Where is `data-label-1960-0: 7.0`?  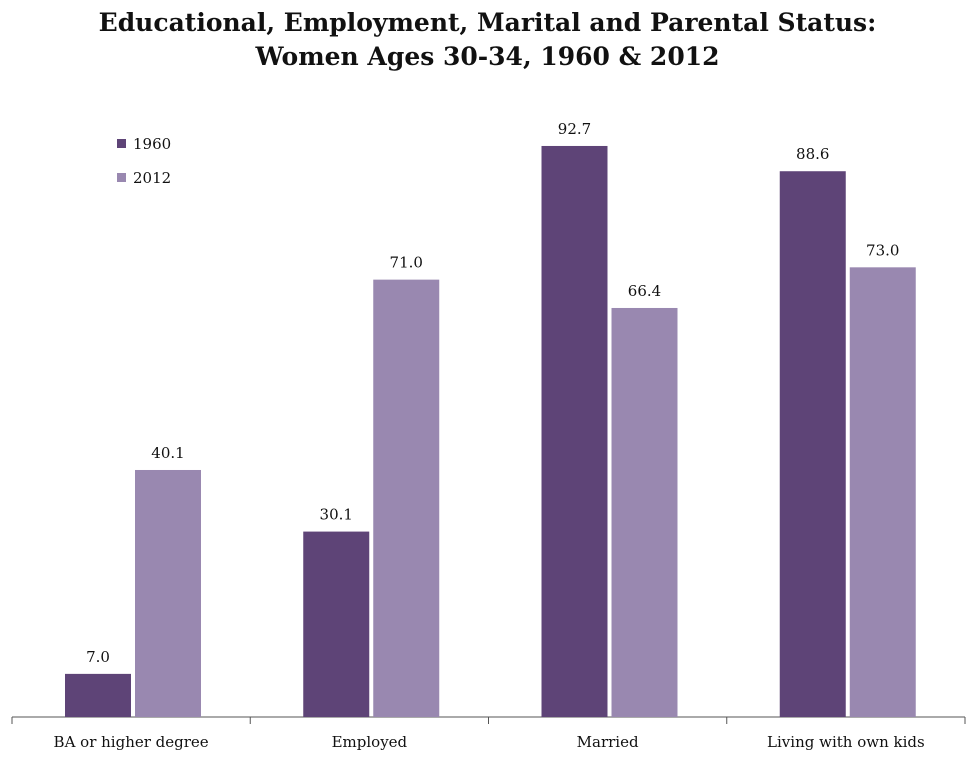 data-label-1960-0: 7.0 is located at coordinates (98, 657).